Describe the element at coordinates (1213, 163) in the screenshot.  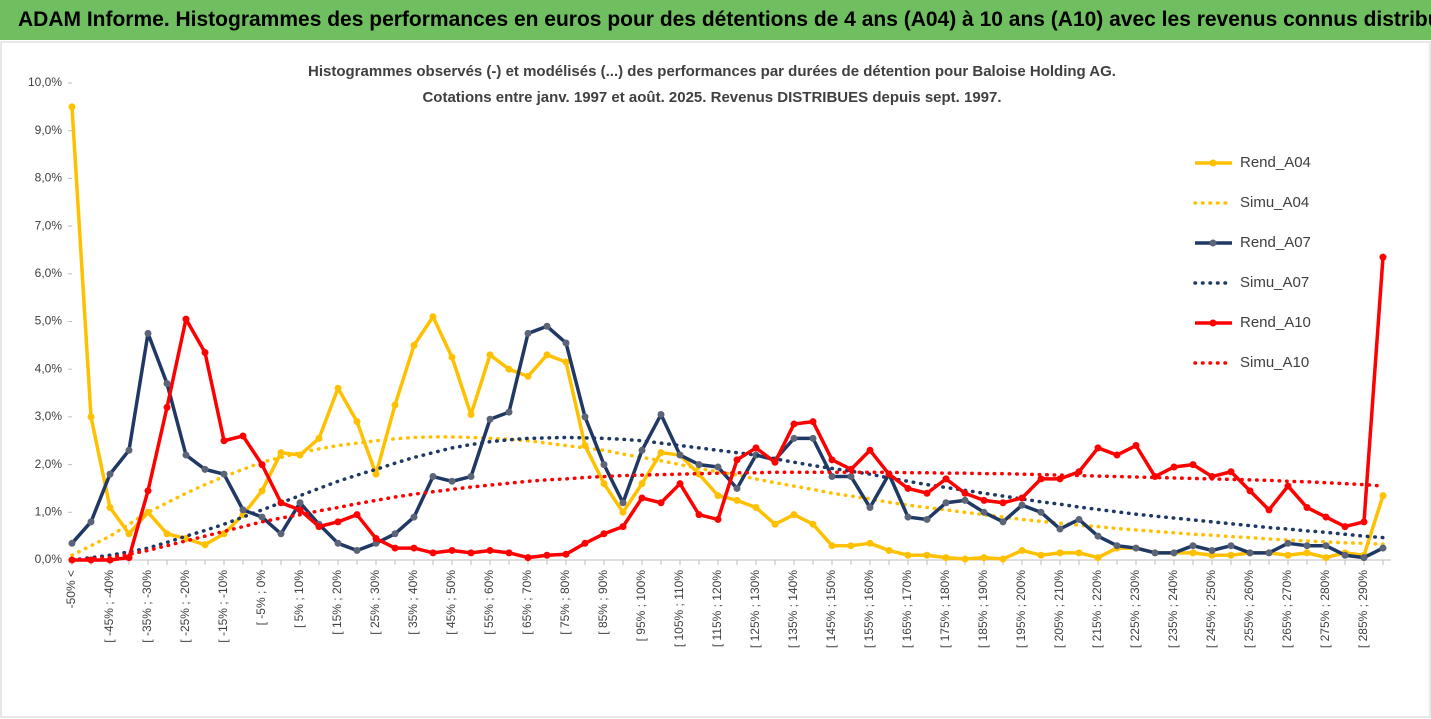
I see `legend-marker` at that location.